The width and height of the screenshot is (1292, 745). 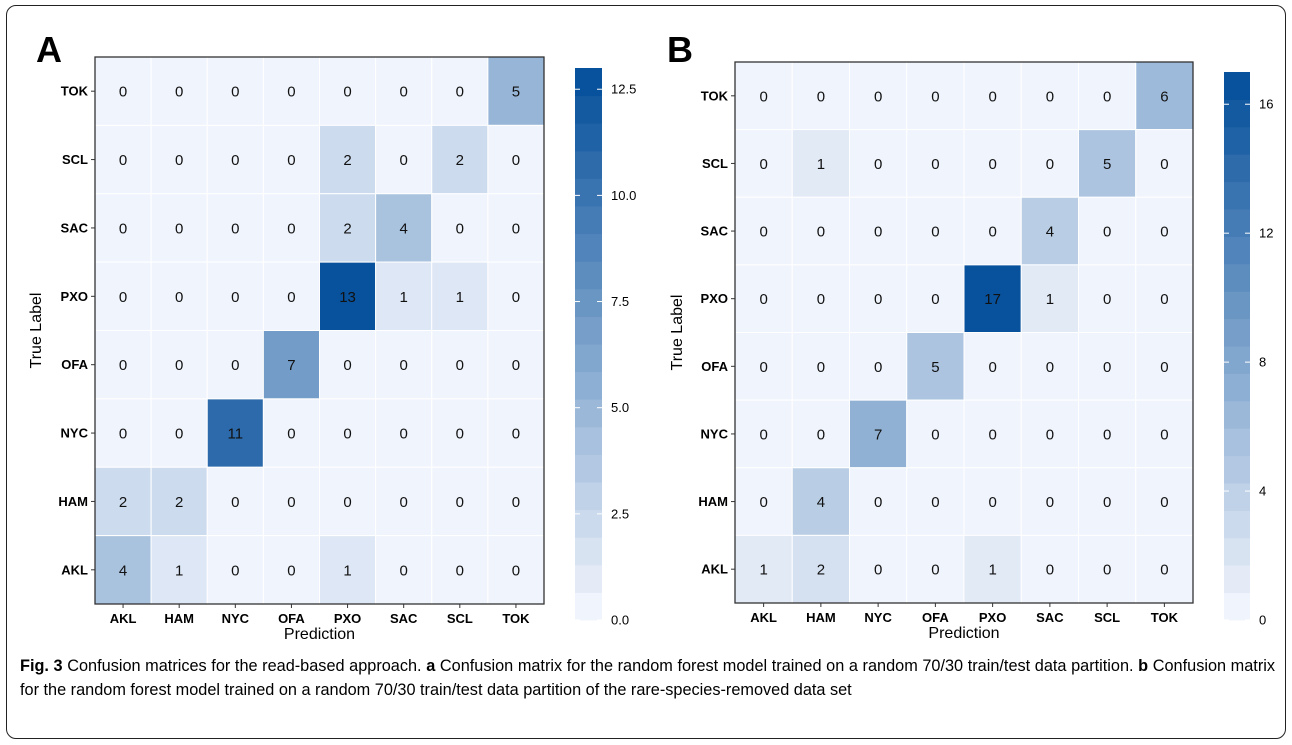 What do you see at coordinates (935, 367) in the screenshot?
I see `panel-b-cell-value: 5` at bounding box center [935, 367].